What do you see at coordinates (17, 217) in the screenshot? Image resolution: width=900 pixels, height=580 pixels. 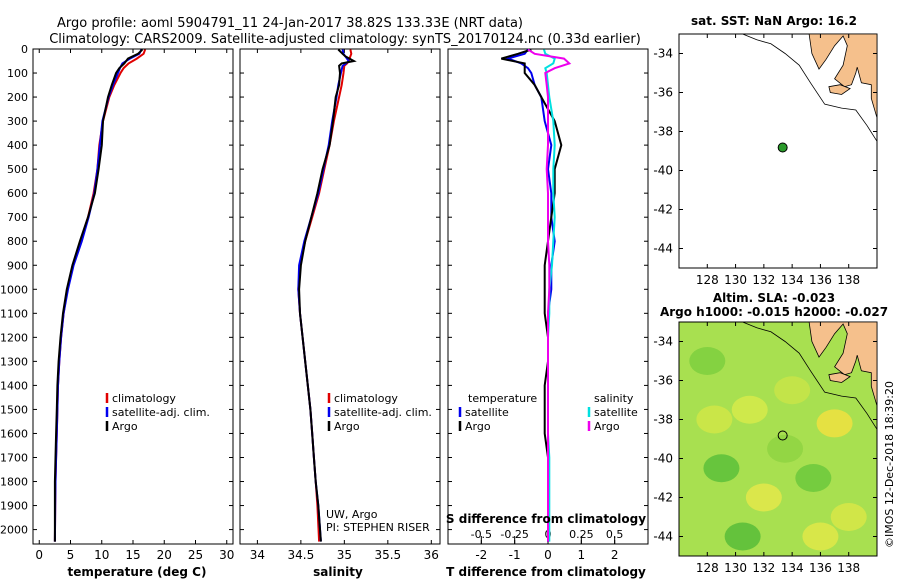 I see `depth-tick-label: 700` at bounding box center [17, 217].